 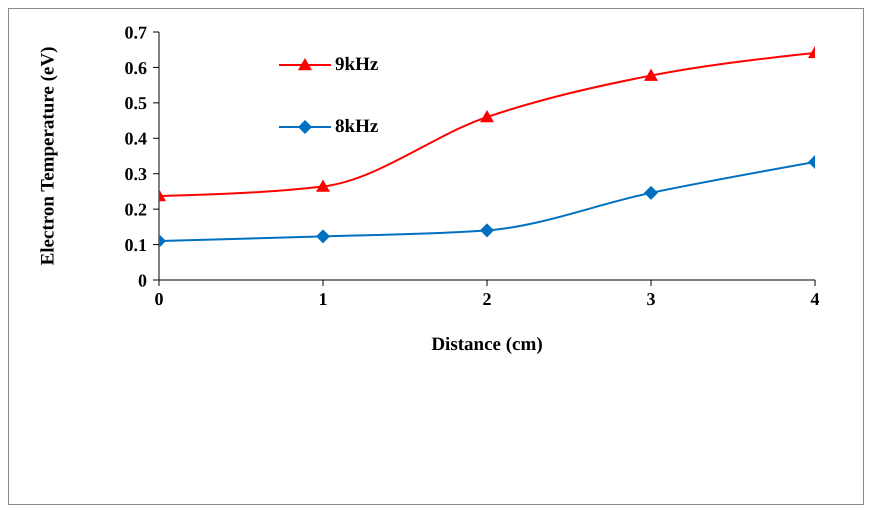 What do you see at coordinates (159, 298) in the screenshot?
I see `x-tick-label: 0` at bounding box center [159, 298].